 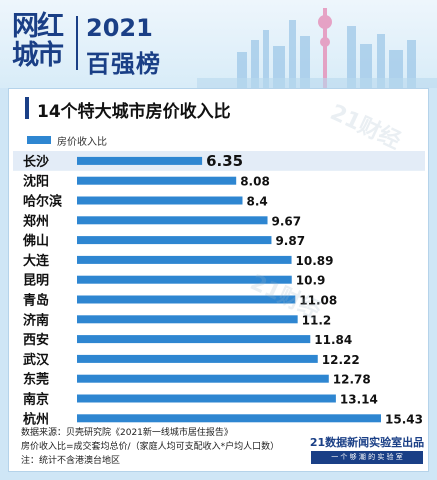 What do you see at coordinates (359, 400) in the screenshot?
I see `value-label: 13.14` at bounding box center [359, 400].